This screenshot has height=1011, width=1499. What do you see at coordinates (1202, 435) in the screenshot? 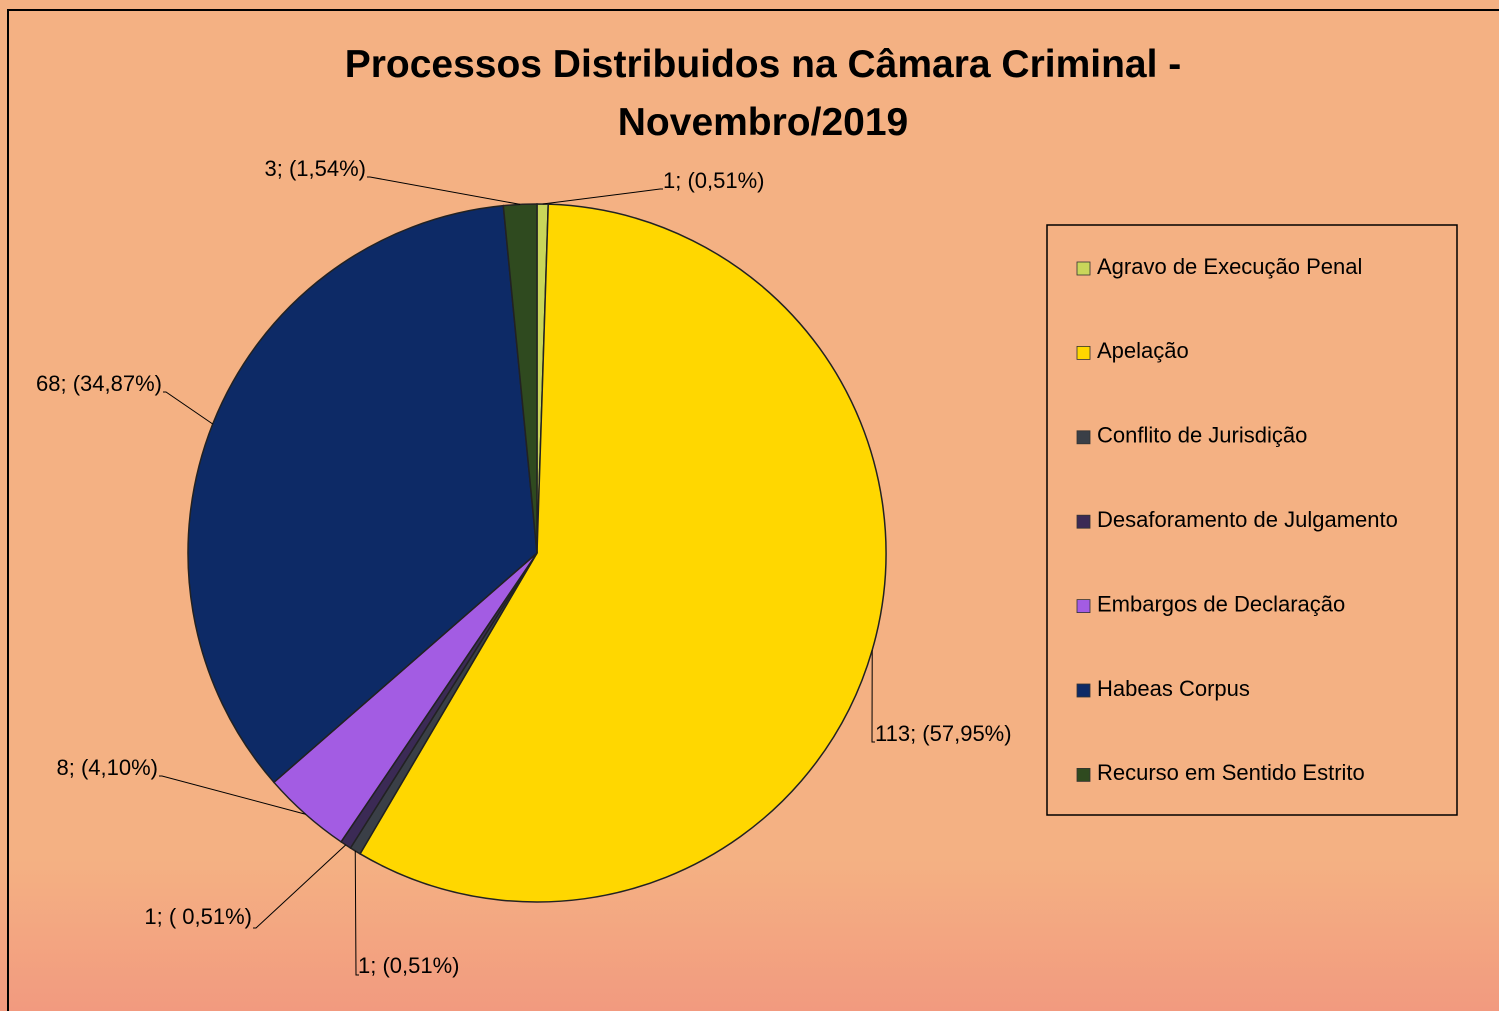
I see `legend-label: Conflito de Jurisdição` at bounding box center [1202, 435].